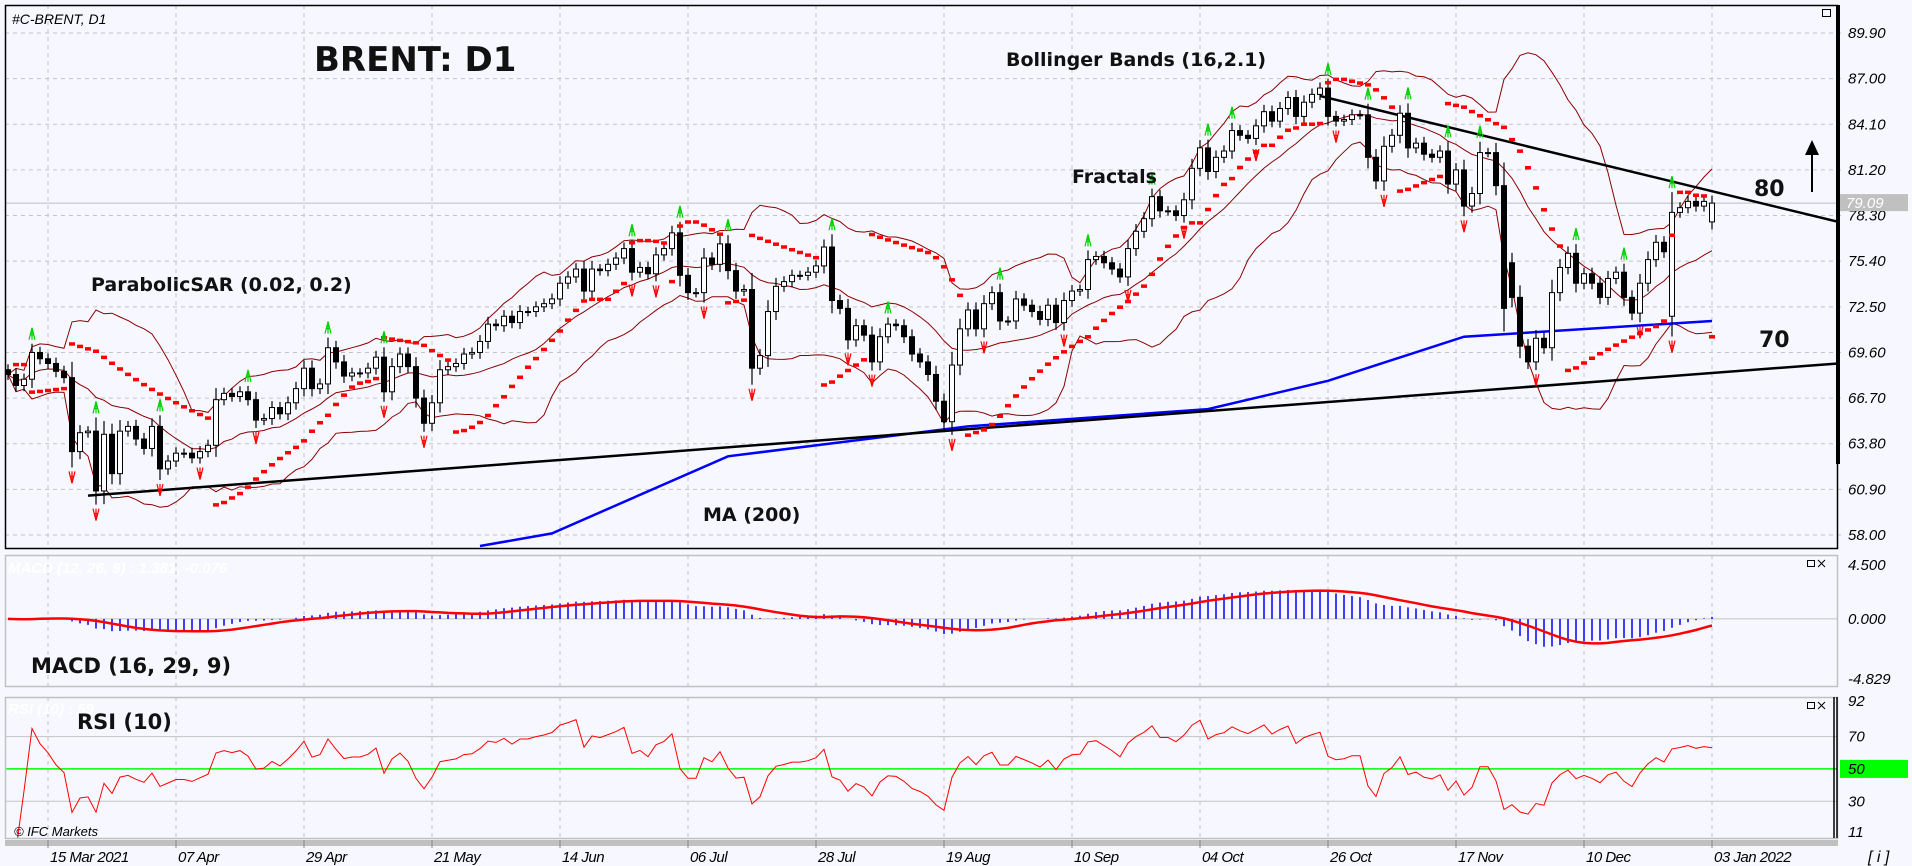 This screenshot has height=866, width=1912. What do you see at coordinates (921, 784) in the screenshot?
I see `rsi-panel` at bounding box center [921, 784].